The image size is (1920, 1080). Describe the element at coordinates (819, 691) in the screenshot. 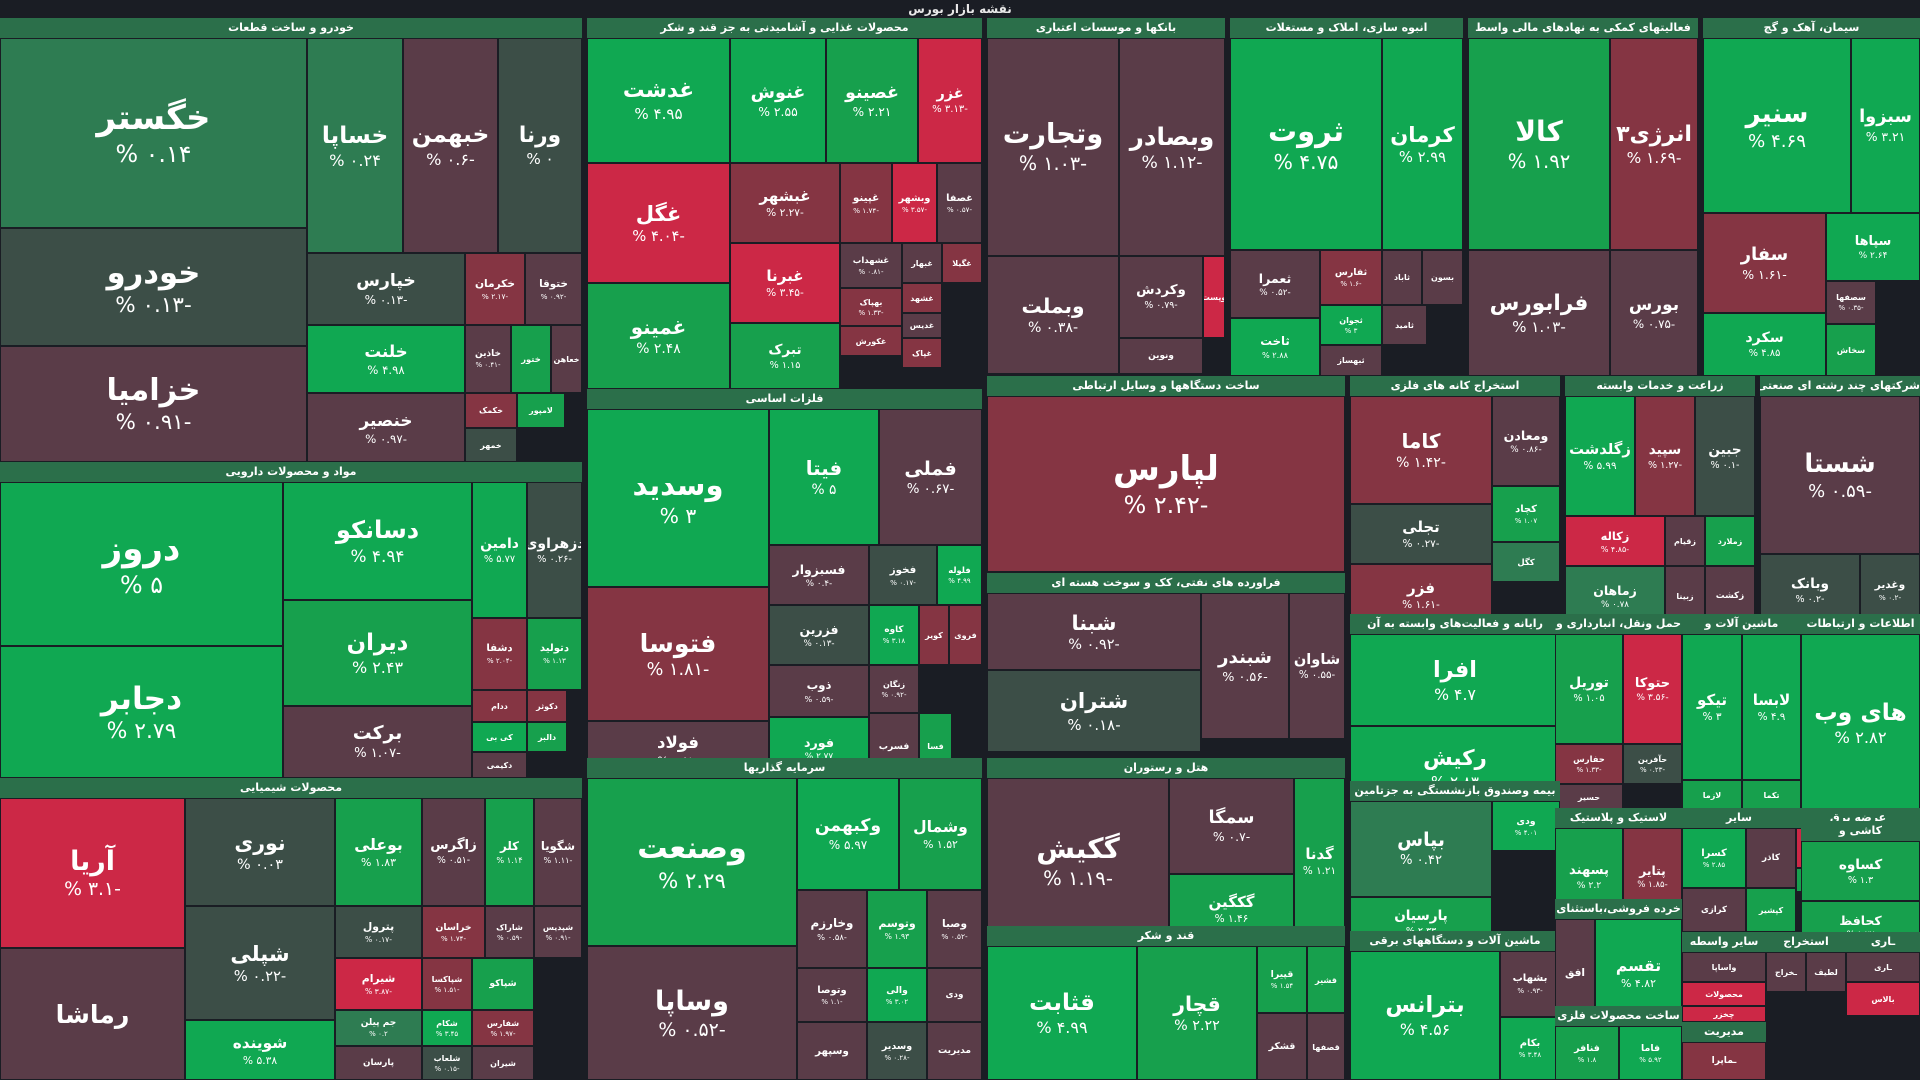

I see `stock-tile: ذوب -۰.۵۹ %` at that location.